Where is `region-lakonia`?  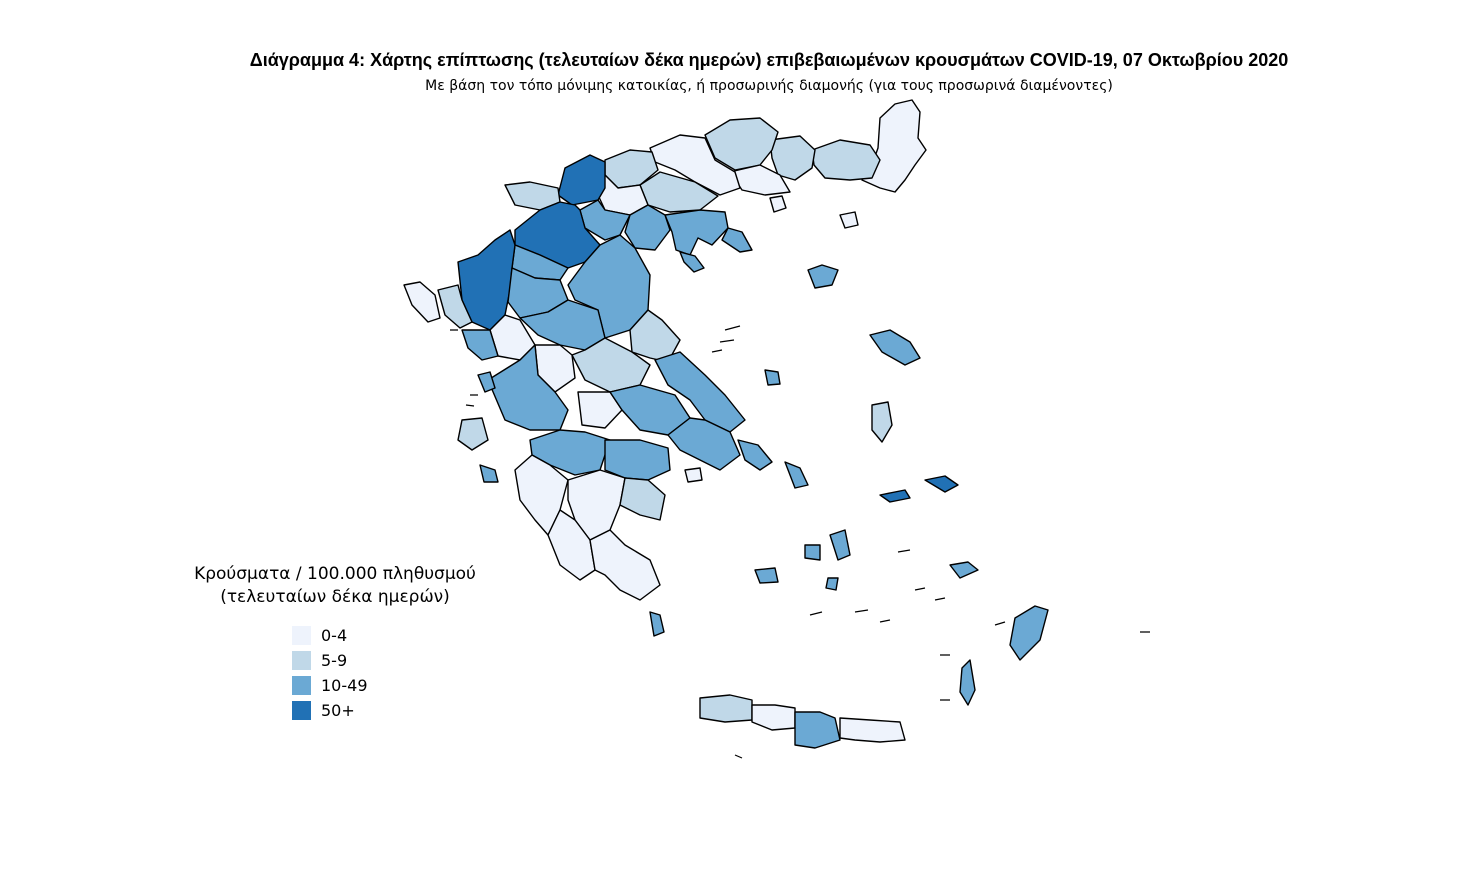 region-lakonia is located at coordinates (625, 565).